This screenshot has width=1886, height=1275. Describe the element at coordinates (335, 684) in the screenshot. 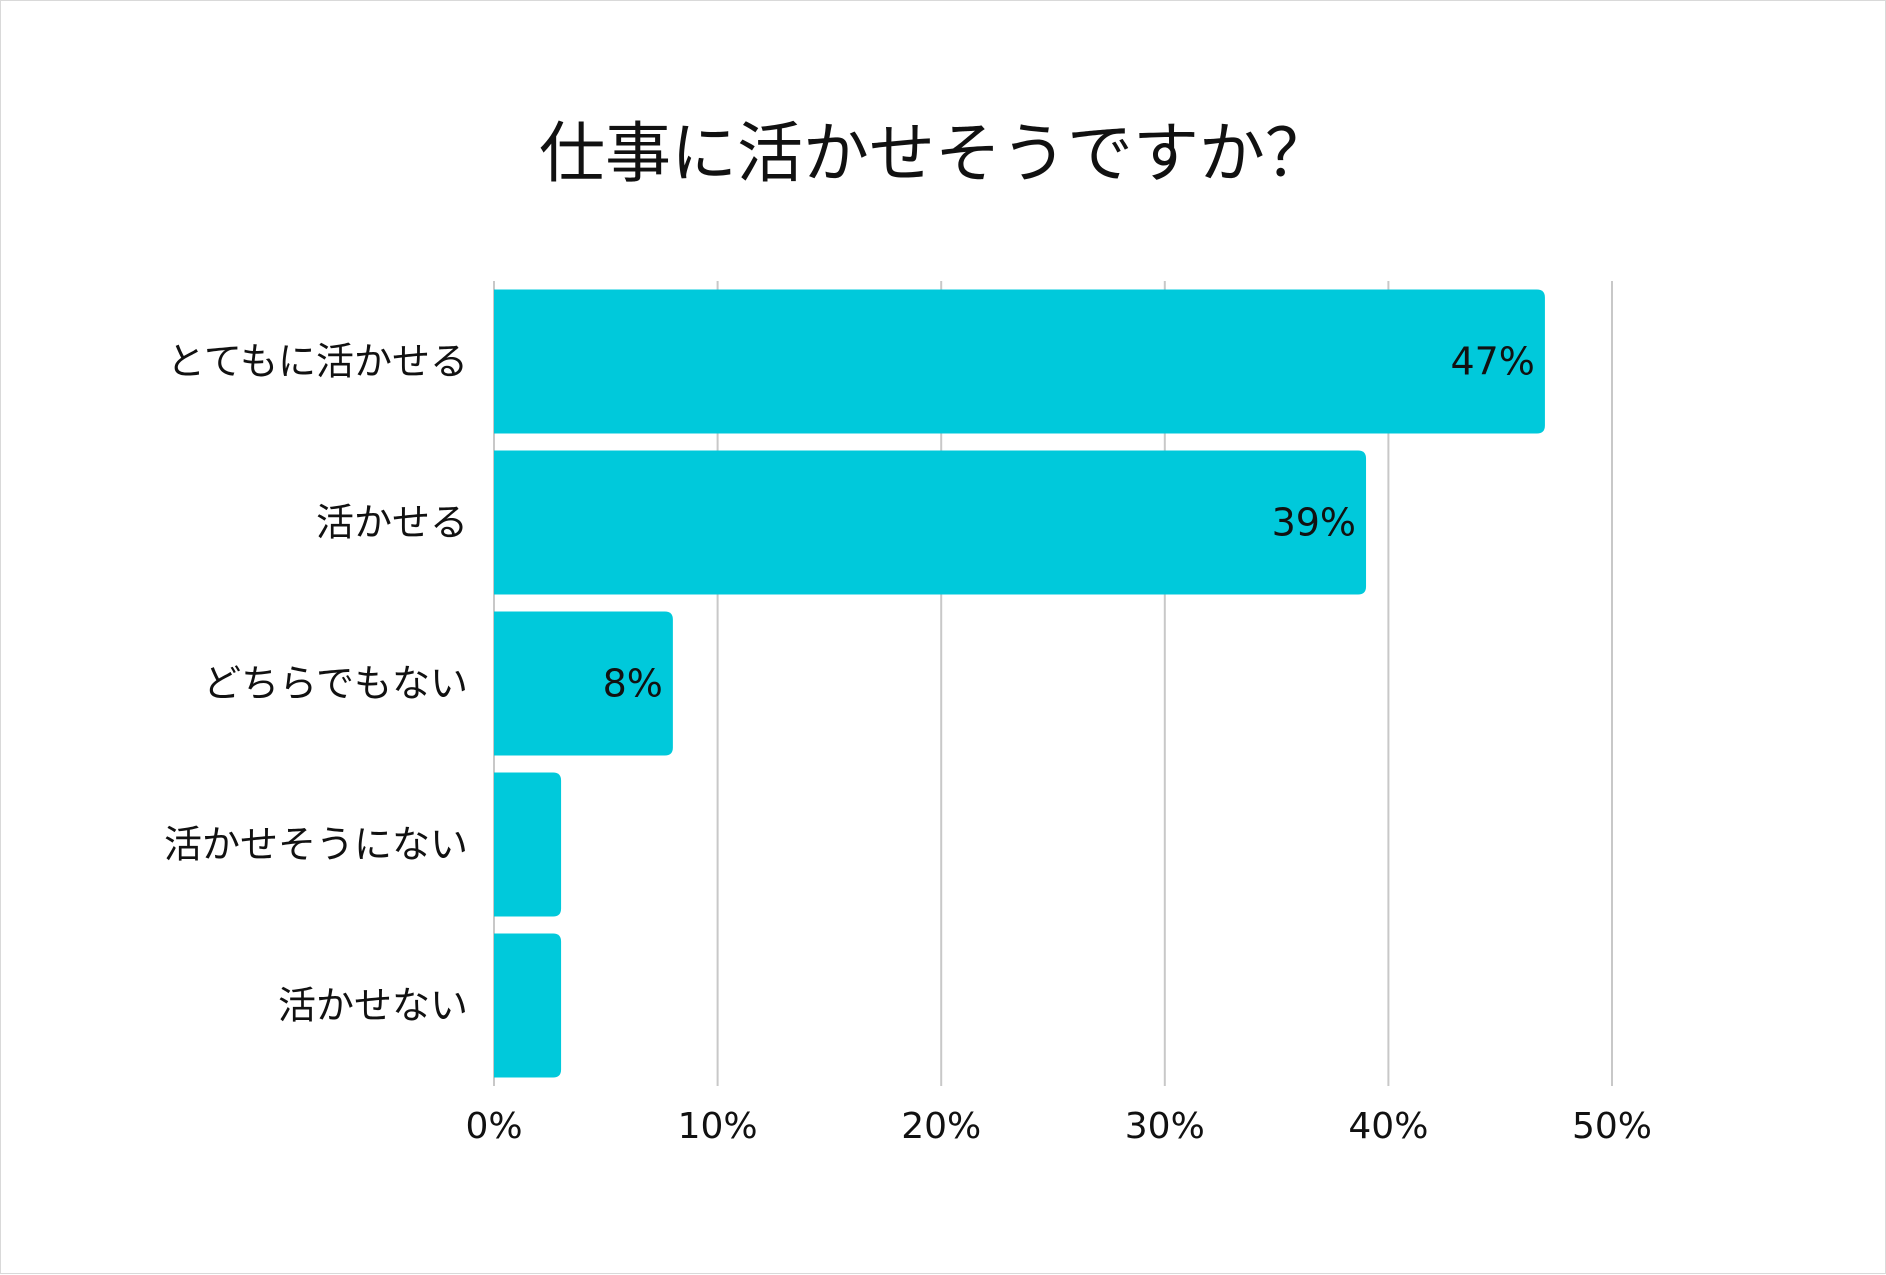

I see `category-label-2: どちらでもない` at that location.